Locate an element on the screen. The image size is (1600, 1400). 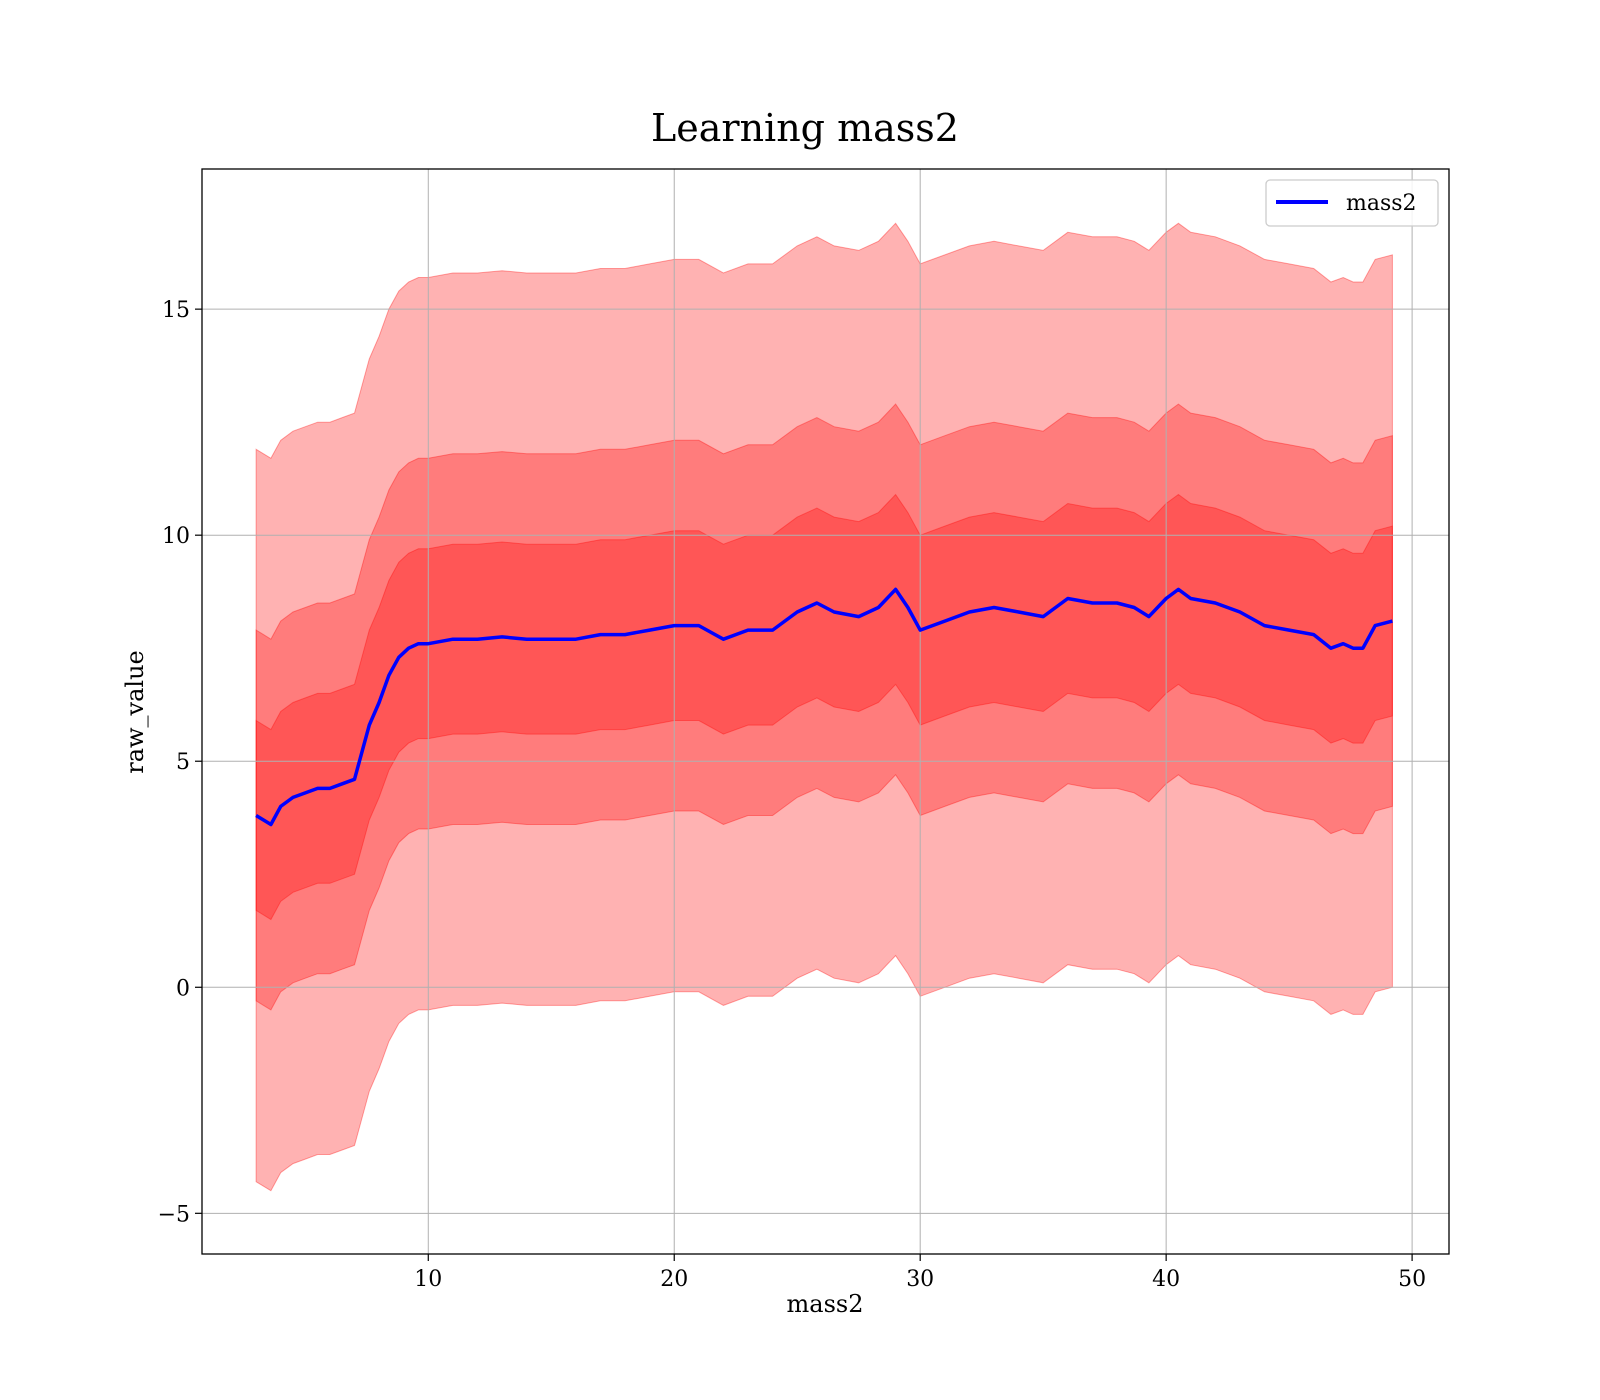
y-tick-label: 0 is located at coordinates (183, 988).